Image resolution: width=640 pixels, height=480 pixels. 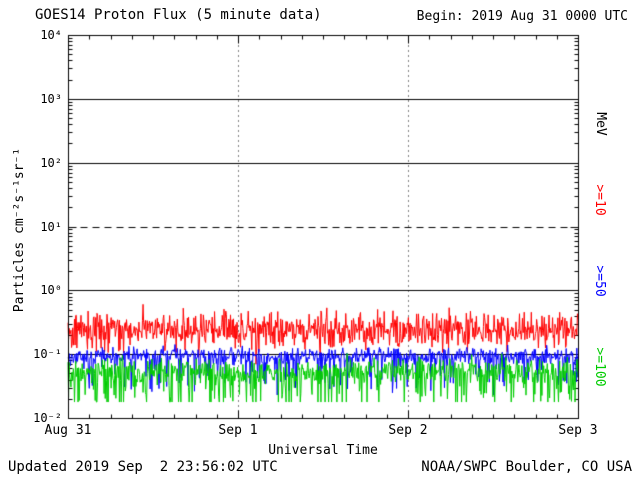 I want to click on begin-timestamp: Begin: 2019 Aug 31 0000 UTC, so click(x=522, y=16).